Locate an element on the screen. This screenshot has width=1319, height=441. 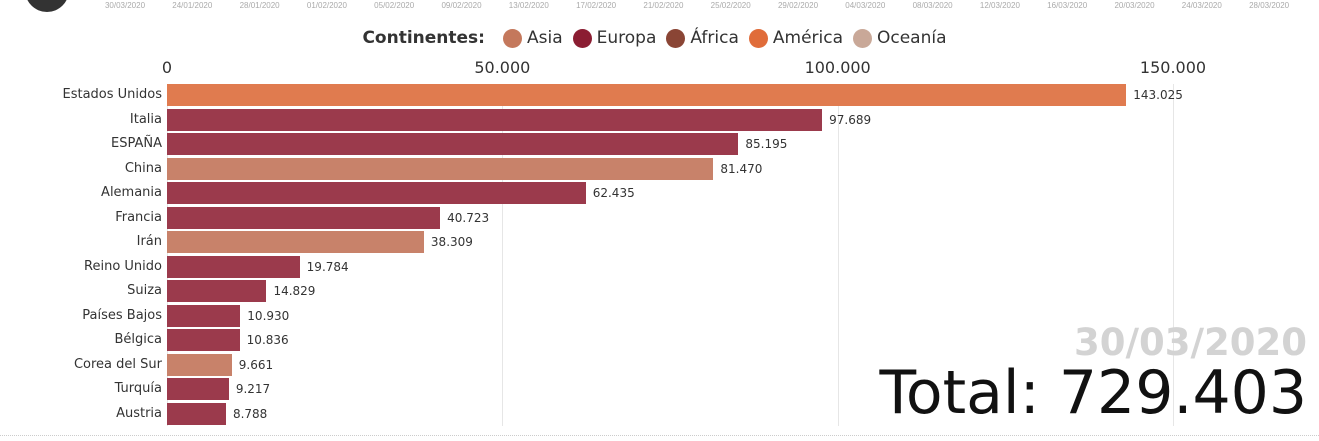
legend-item: América is located at coordinates (795, 38).